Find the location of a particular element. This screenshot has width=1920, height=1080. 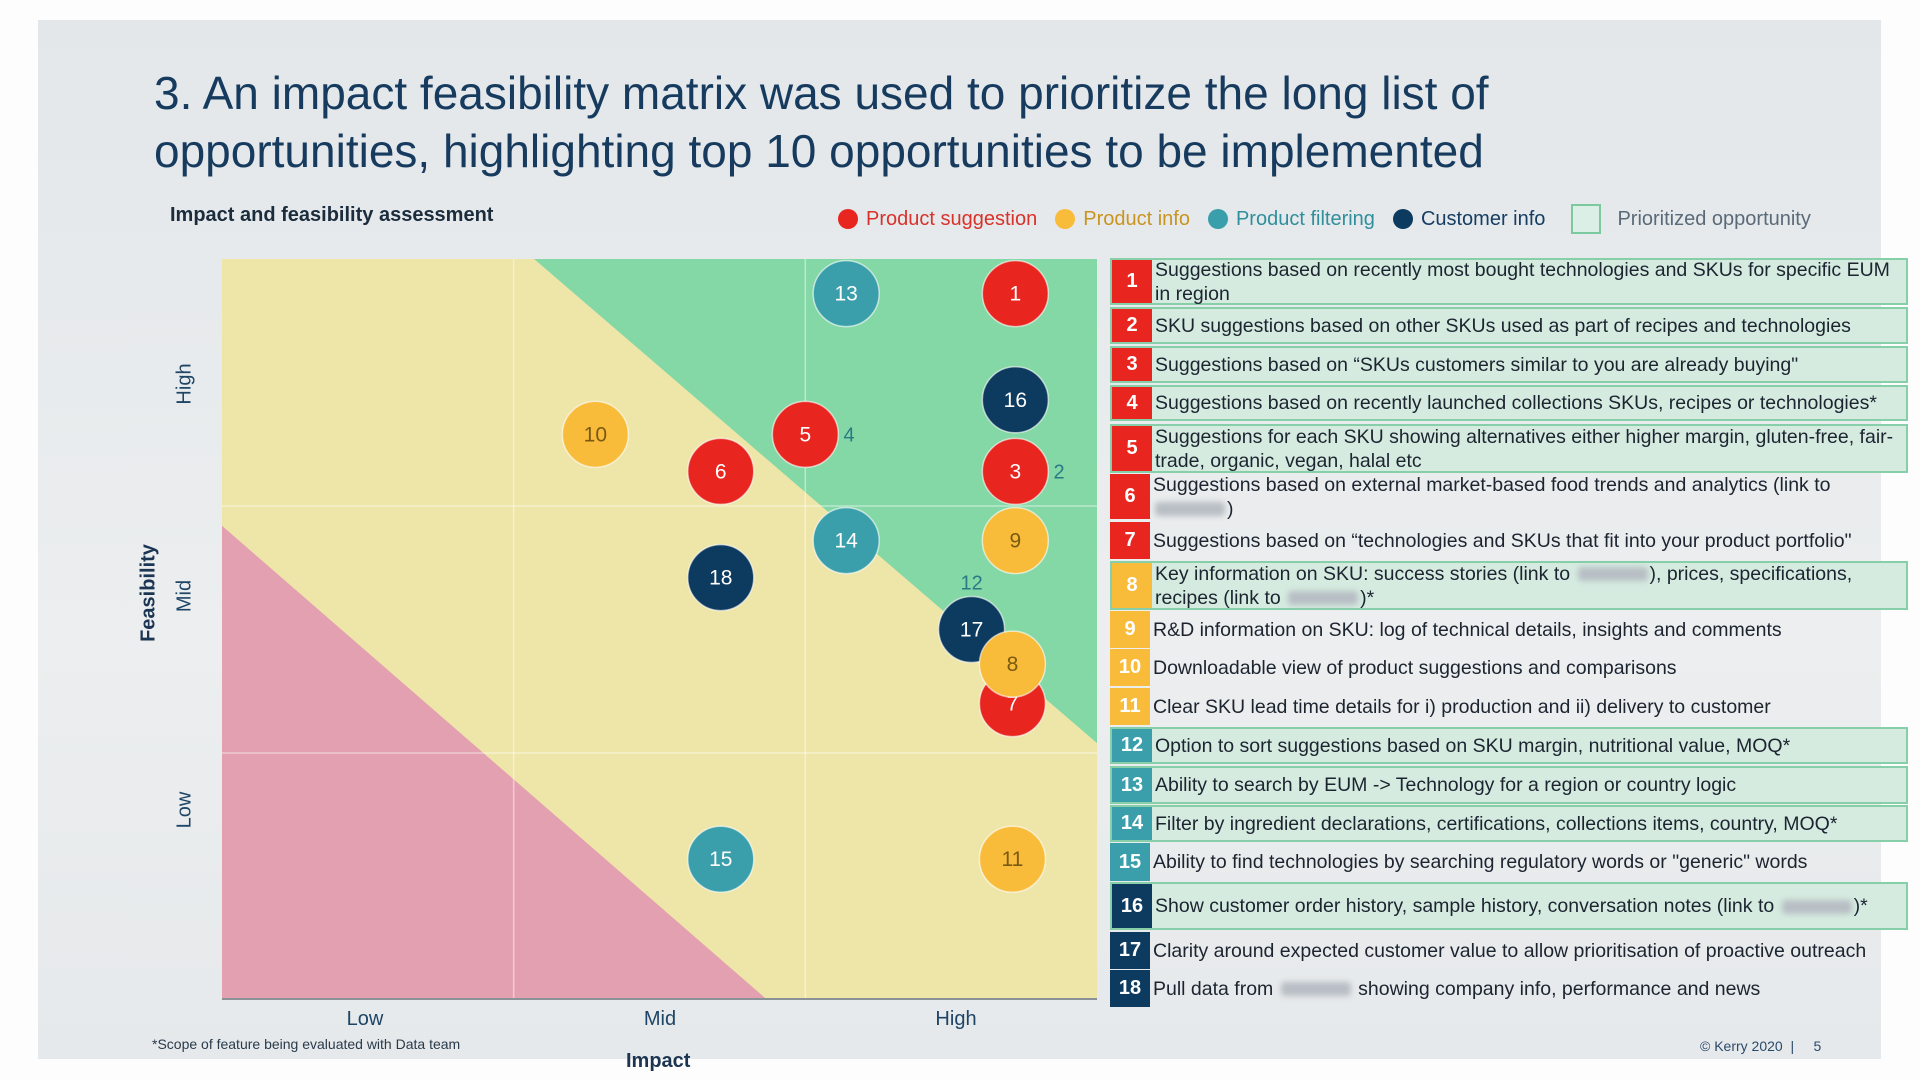

bubble-label-1: 1 is located at coordinates (1015, 294).